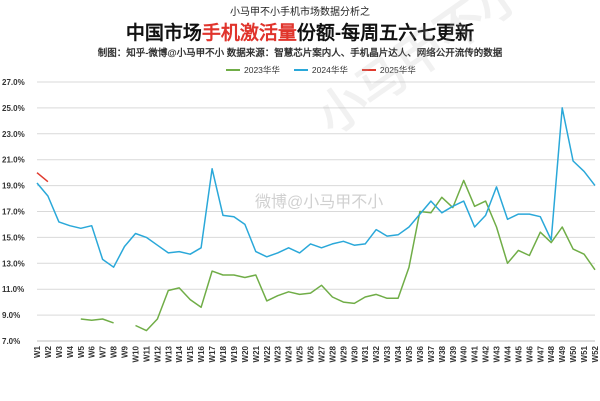 This screenshot has width=600, height=401. Describe the element at coordinates (13, 237) in the screenshot. I see `y-tick-label: 15.0%` at that location.